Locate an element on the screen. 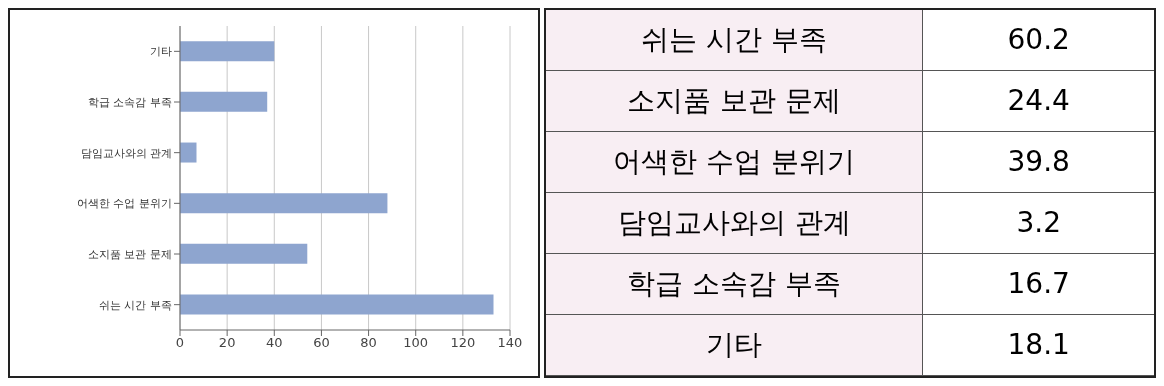 This screenshot has height=386, width=1164. y-tick-label: 담임교사와의 관계 is located at coordinates (126, 153).